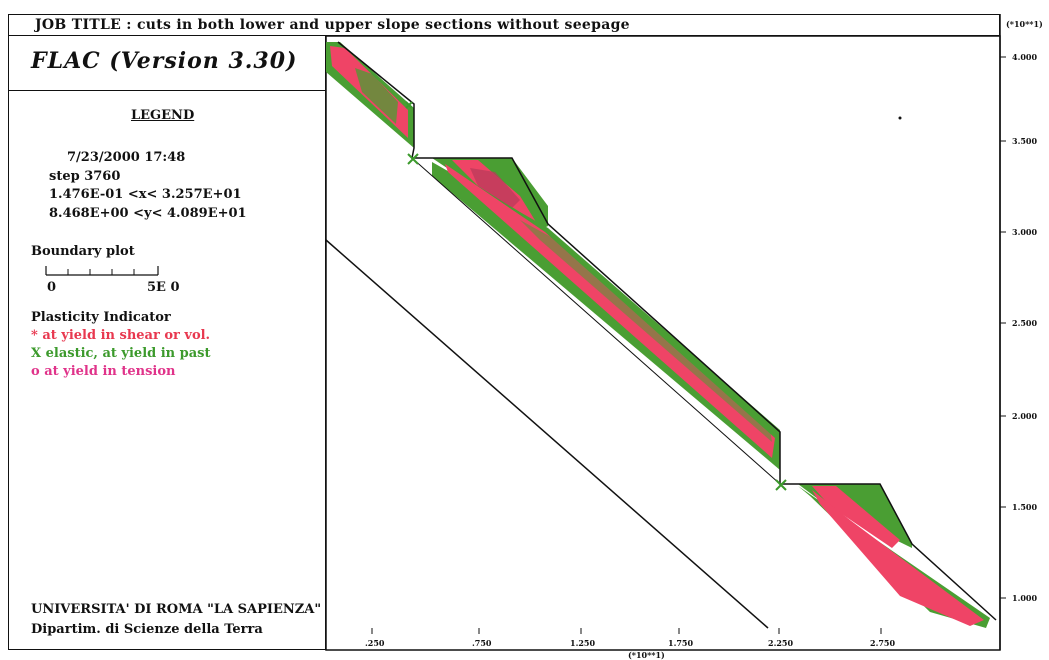  Describe the element at coordinates (1025, 416) in the screenshot. I see `y-tick-label: 2.000` at that location.